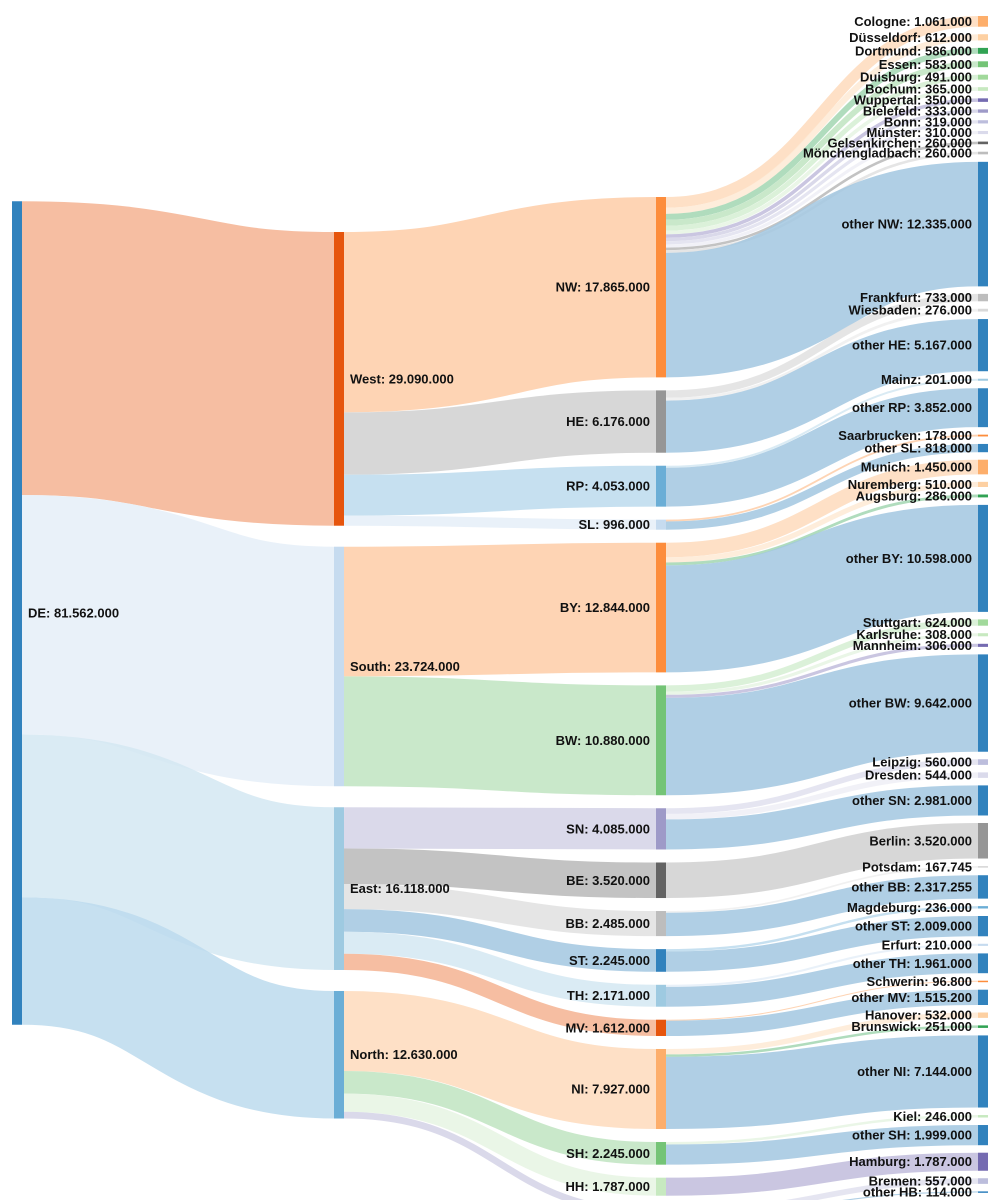 Image resolution: width=1000 pixels, height=1200 pixels. I want to click on node-Frankfurt, so click(983, 297).